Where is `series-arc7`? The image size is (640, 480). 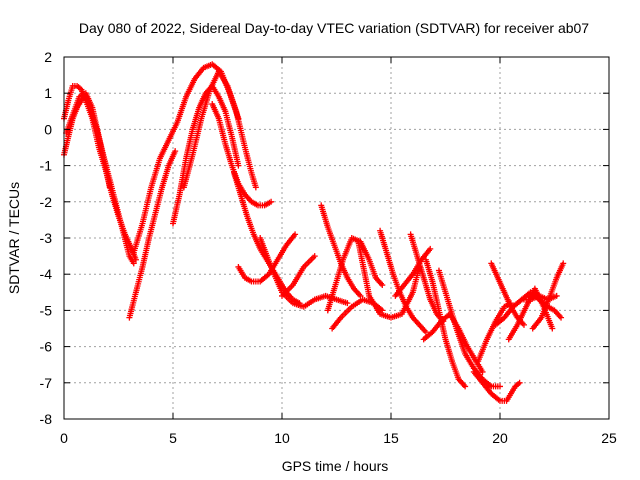
series-arc7 is located at coordinates (219, 129).